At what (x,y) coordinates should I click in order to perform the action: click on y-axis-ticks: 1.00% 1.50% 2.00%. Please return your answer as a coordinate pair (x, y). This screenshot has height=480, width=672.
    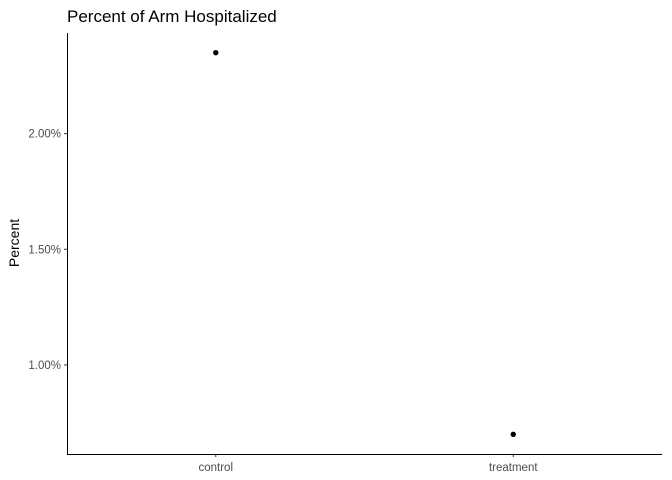
    Looking at the image, I should click on (47, 250).